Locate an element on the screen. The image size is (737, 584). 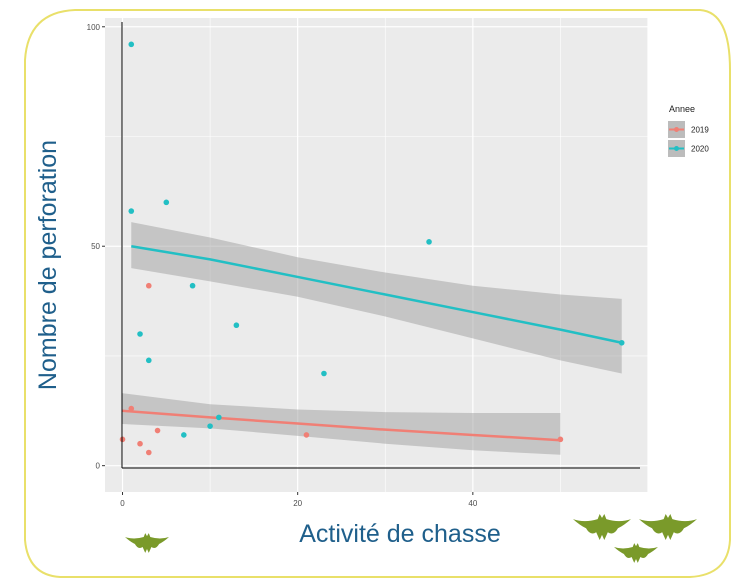
x-tick-label: 20 is located at coordinates (297, 503).